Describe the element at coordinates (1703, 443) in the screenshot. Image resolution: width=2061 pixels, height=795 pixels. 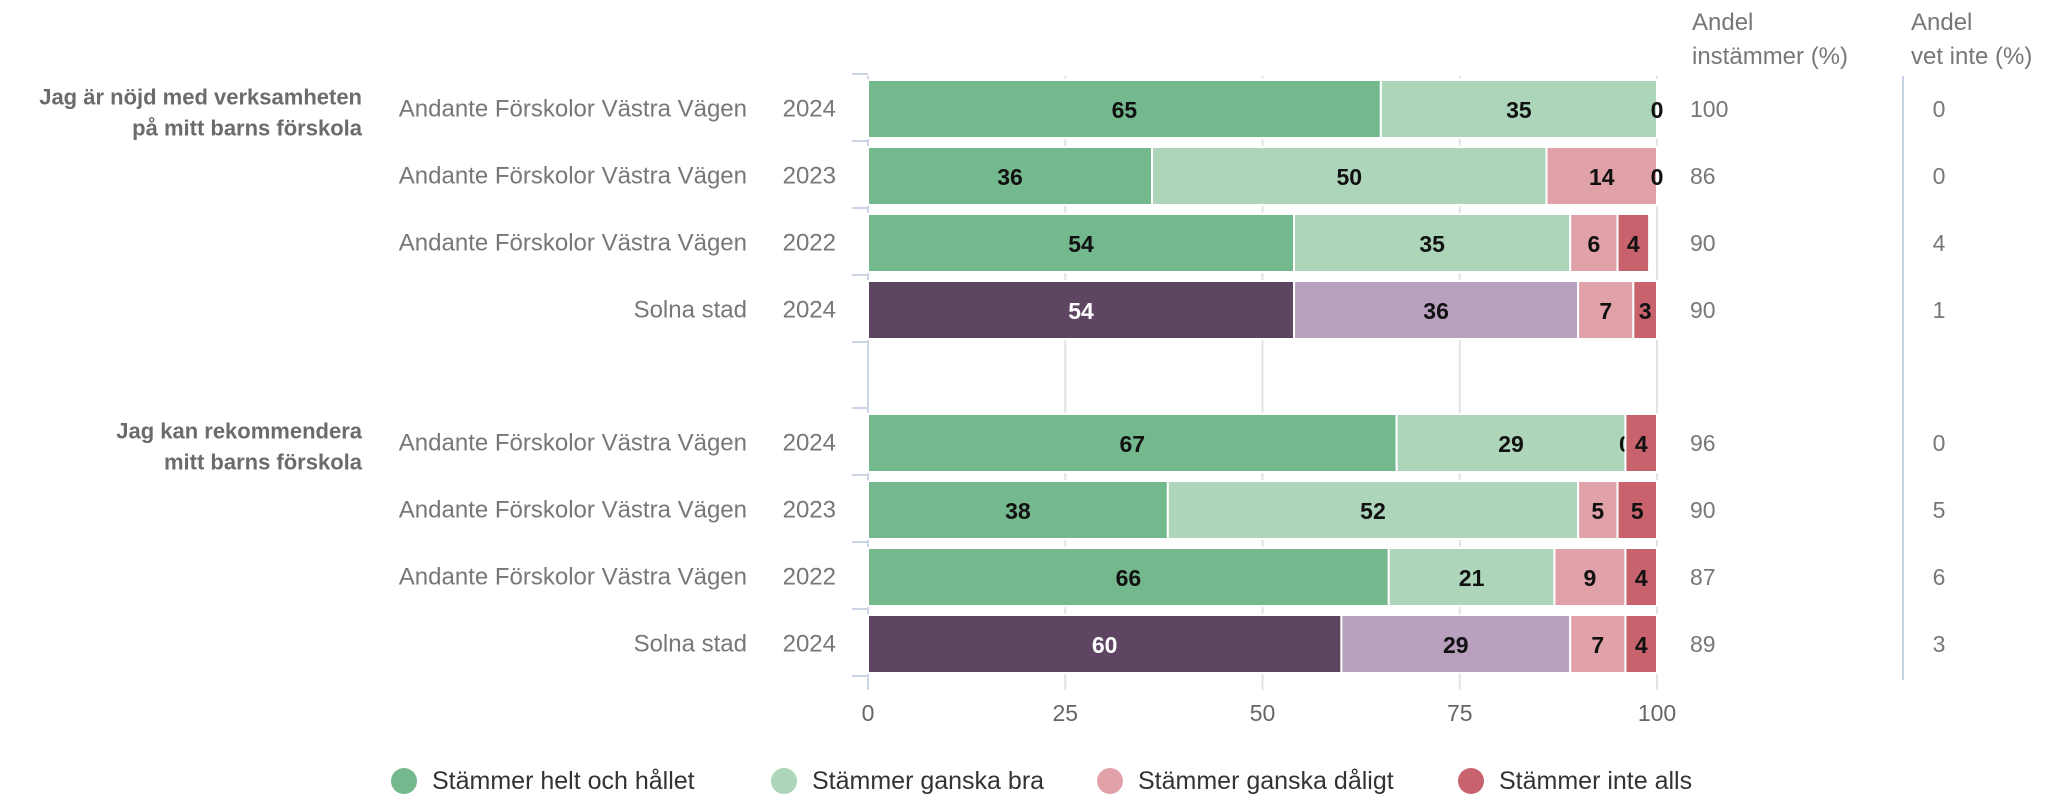
I see `agree-value: 96` at that location.